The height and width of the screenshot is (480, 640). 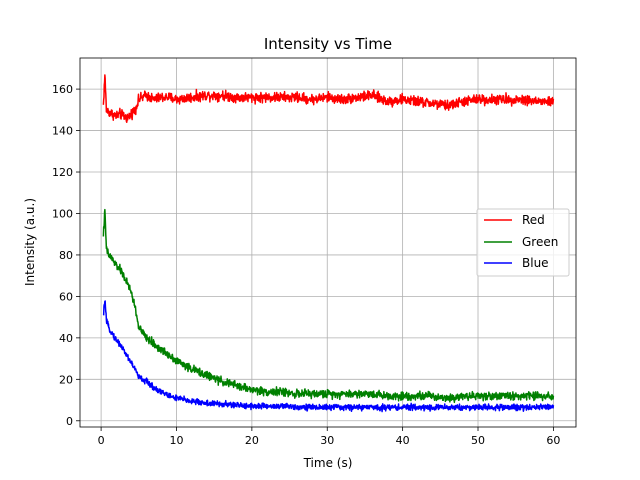 I want to click on legend-label-blue: Blue, so click(x=535, y=263).